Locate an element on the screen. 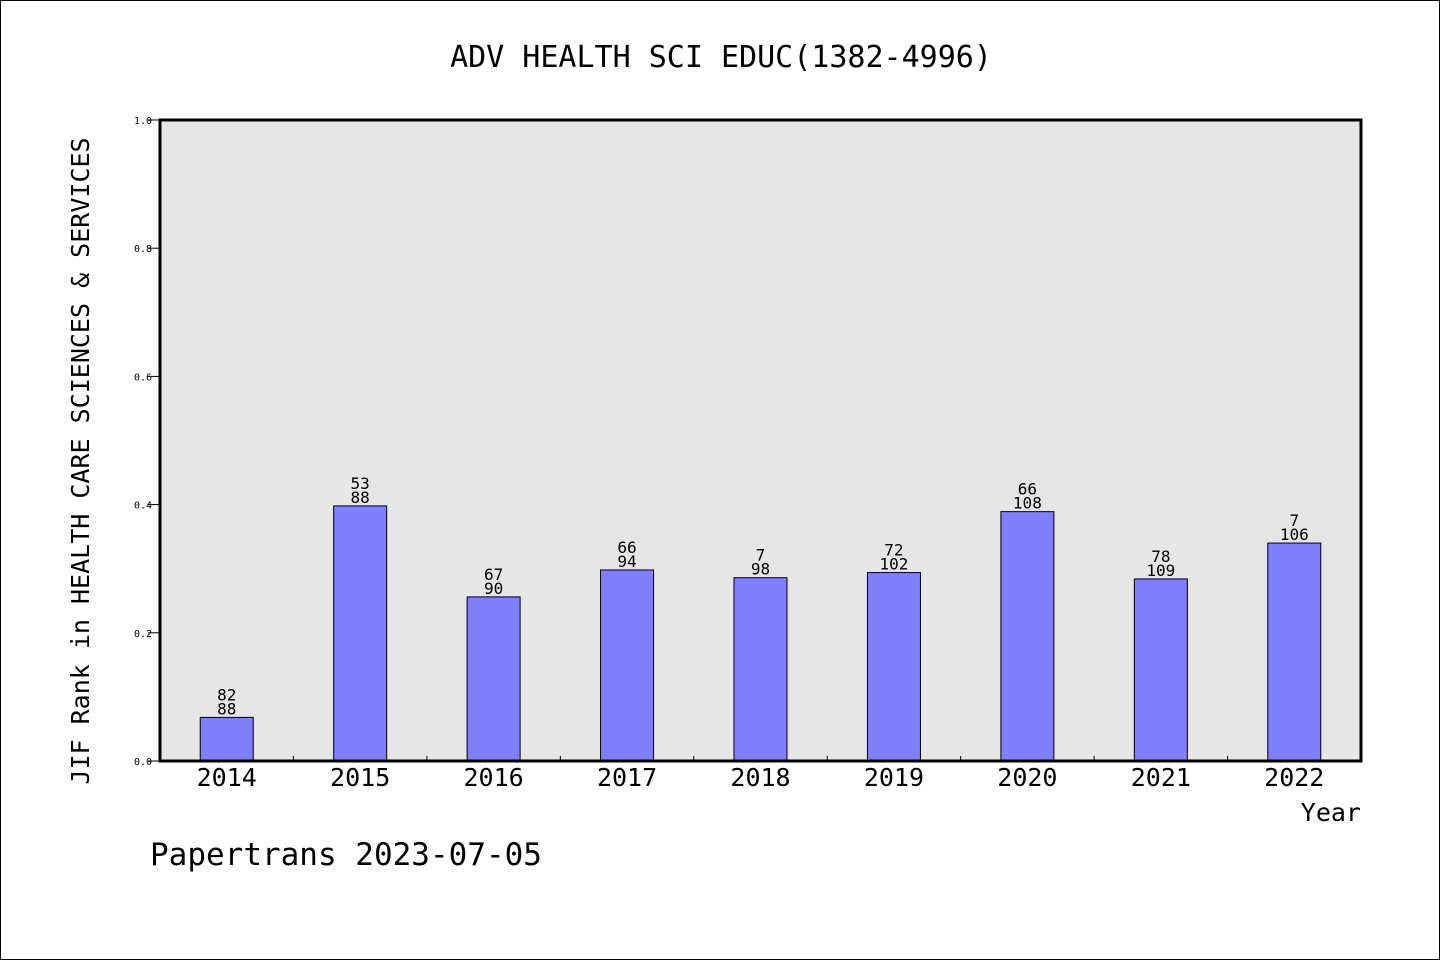 Image resolution: width=1440 pixels, height=960 pixels. x-axis-label: Year is located at coordinates (1331, 812).